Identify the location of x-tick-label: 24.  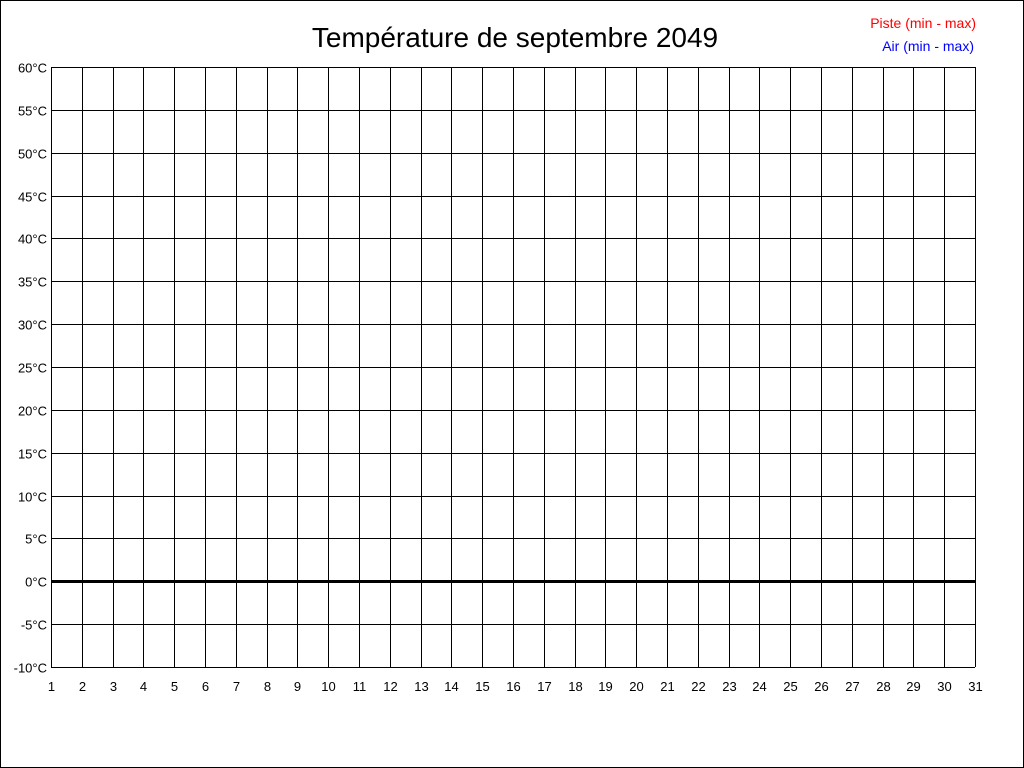
(759, 686).